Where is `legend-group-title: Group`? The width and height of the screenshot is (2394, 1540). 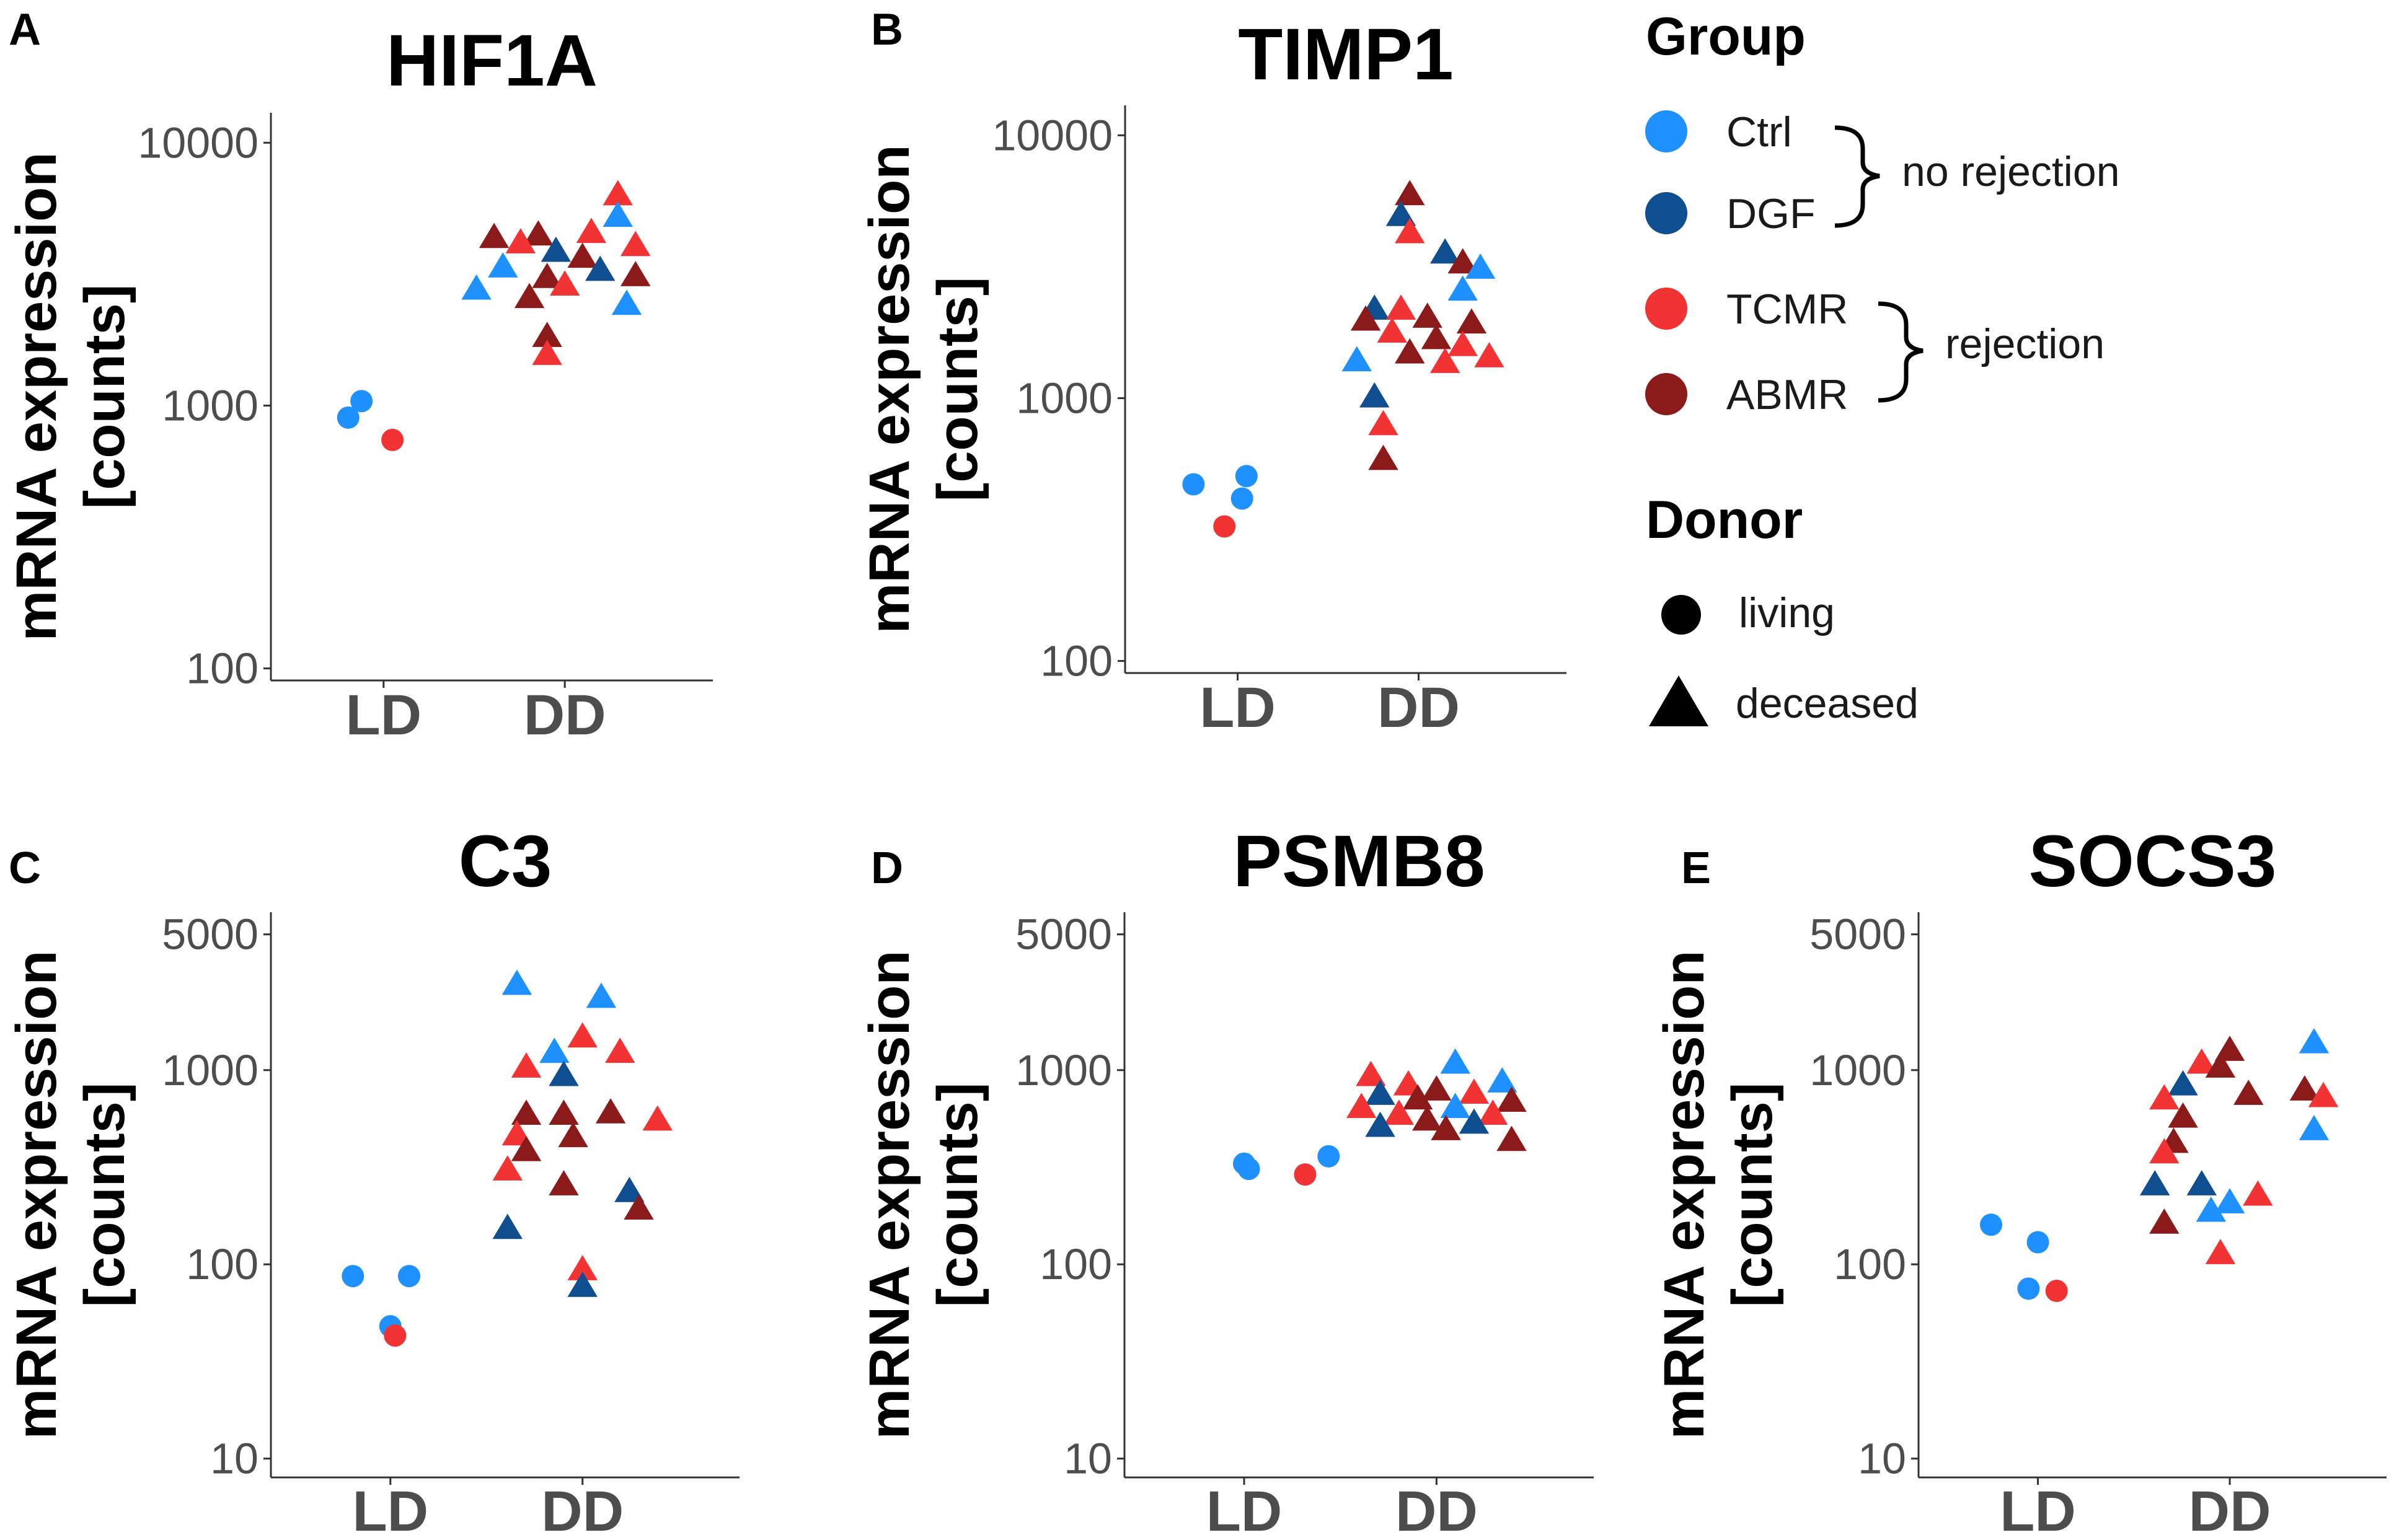 legend-group-title: Group is located at coordinates (1726, 36).